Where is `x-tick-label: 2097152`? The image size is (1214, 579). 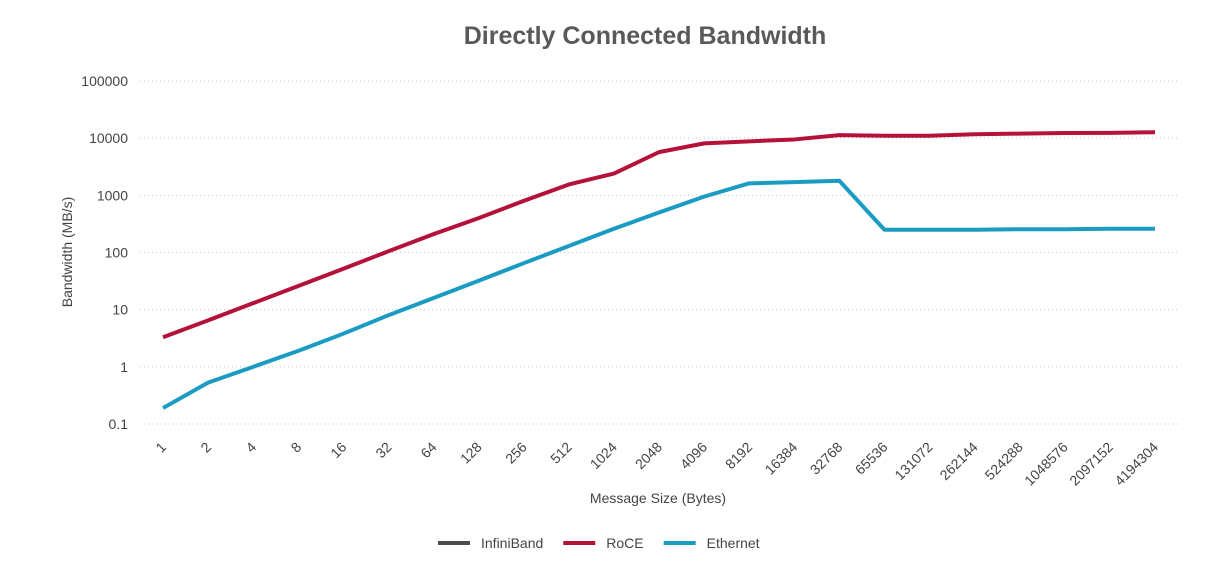
x-tick-label: 2097152 is located at coordinates (1091, 464).